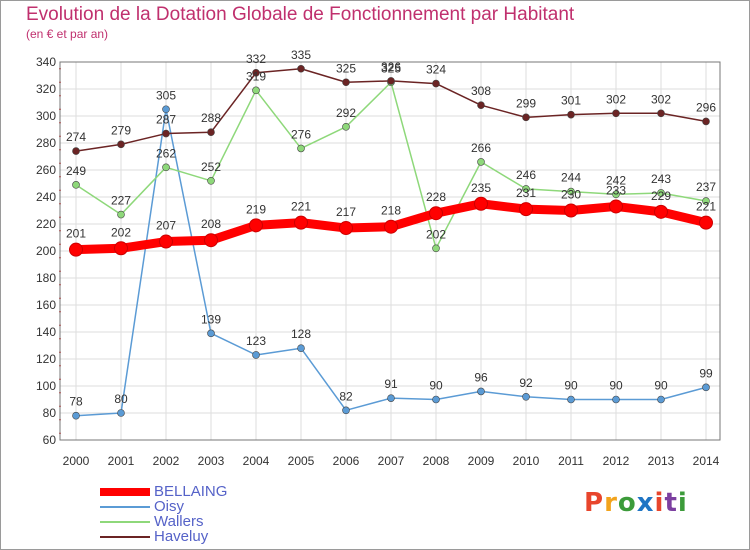  I want to click on y-tick-label: 260, so click(46, 170).